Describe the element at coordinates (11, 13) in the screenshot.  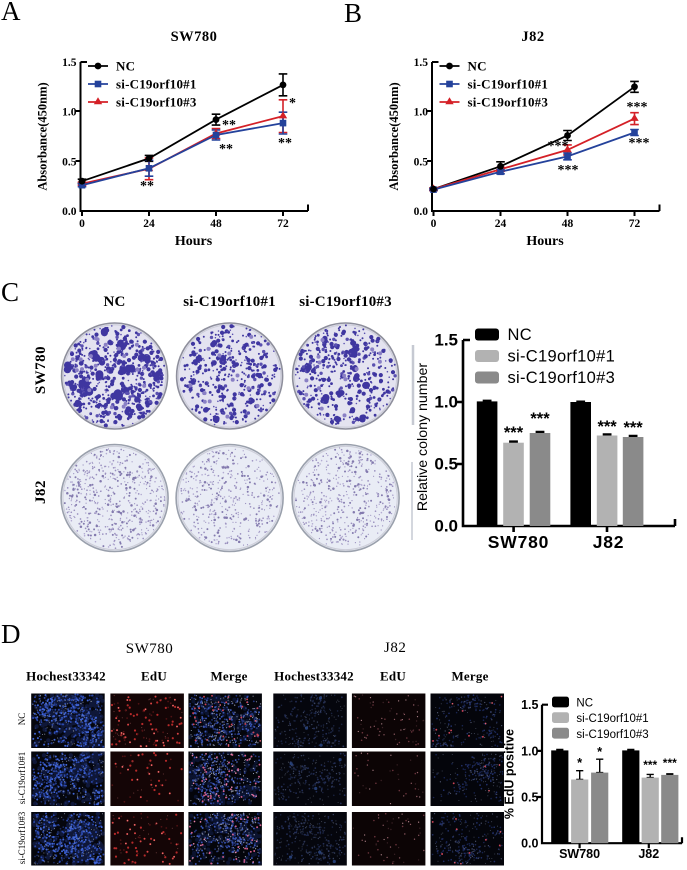
I see `svg-text: A` at that location.